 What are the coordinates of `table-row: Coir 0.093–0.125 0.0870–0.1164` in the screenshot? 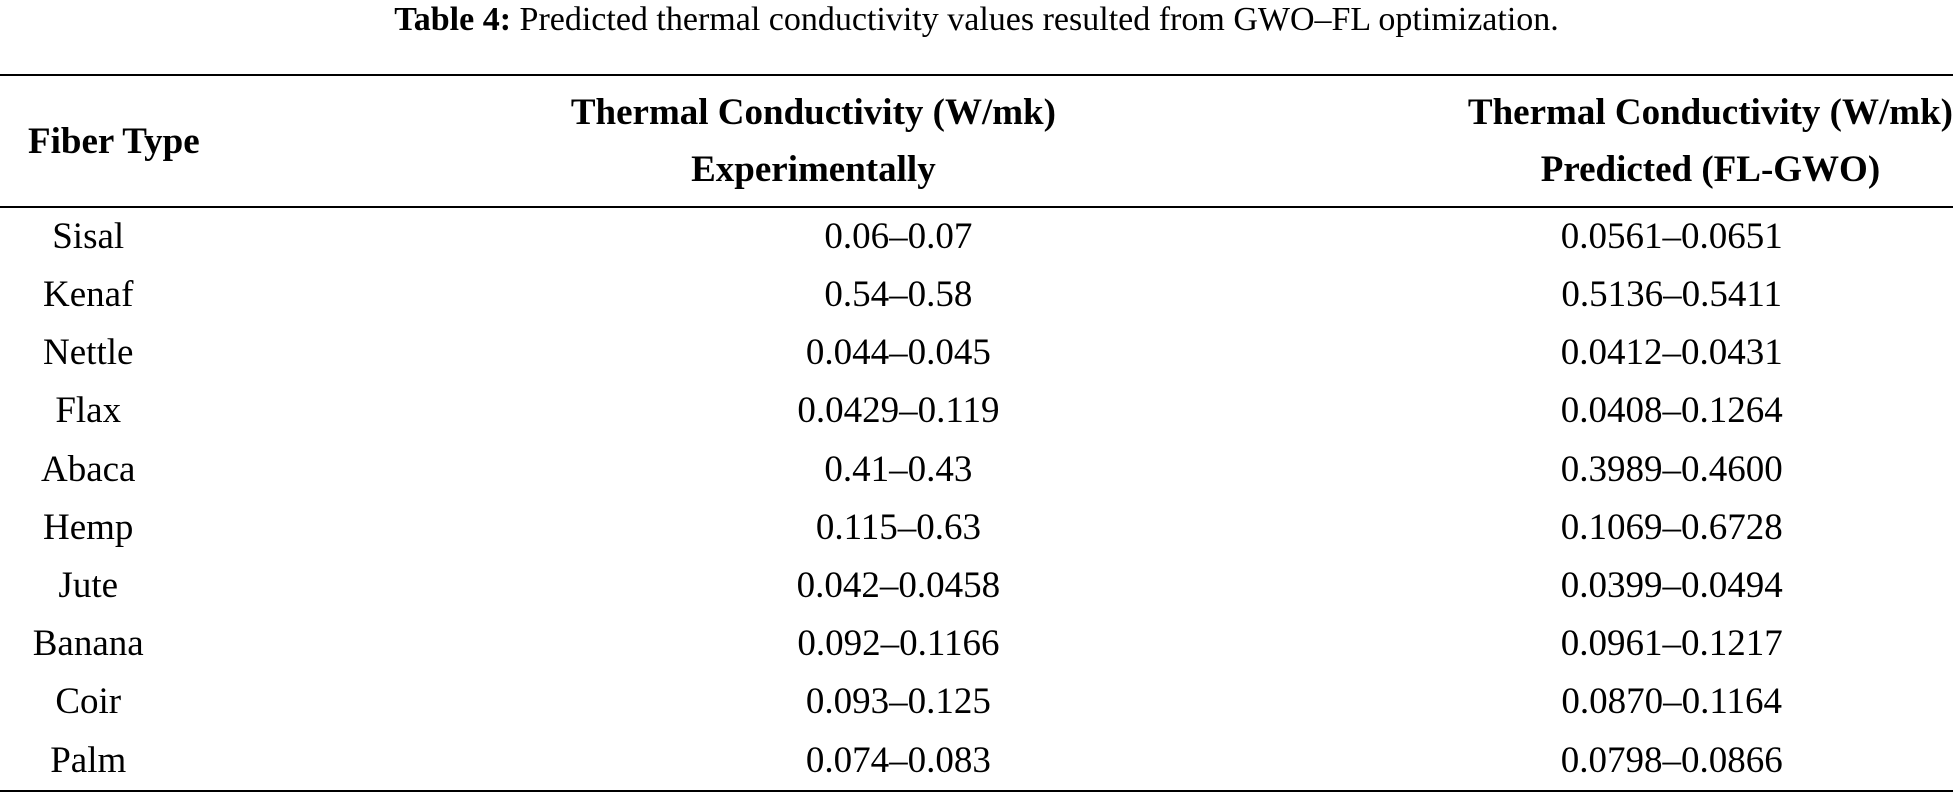 It's located at (976, 702).